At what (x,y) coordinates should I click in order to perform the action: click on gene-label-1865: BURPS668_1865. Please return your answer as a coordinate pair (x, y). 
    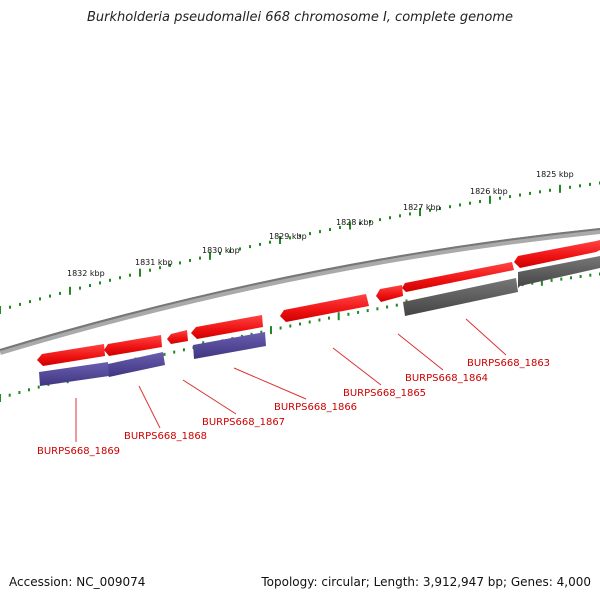
    Looking at the image, I should click on (384, 393).